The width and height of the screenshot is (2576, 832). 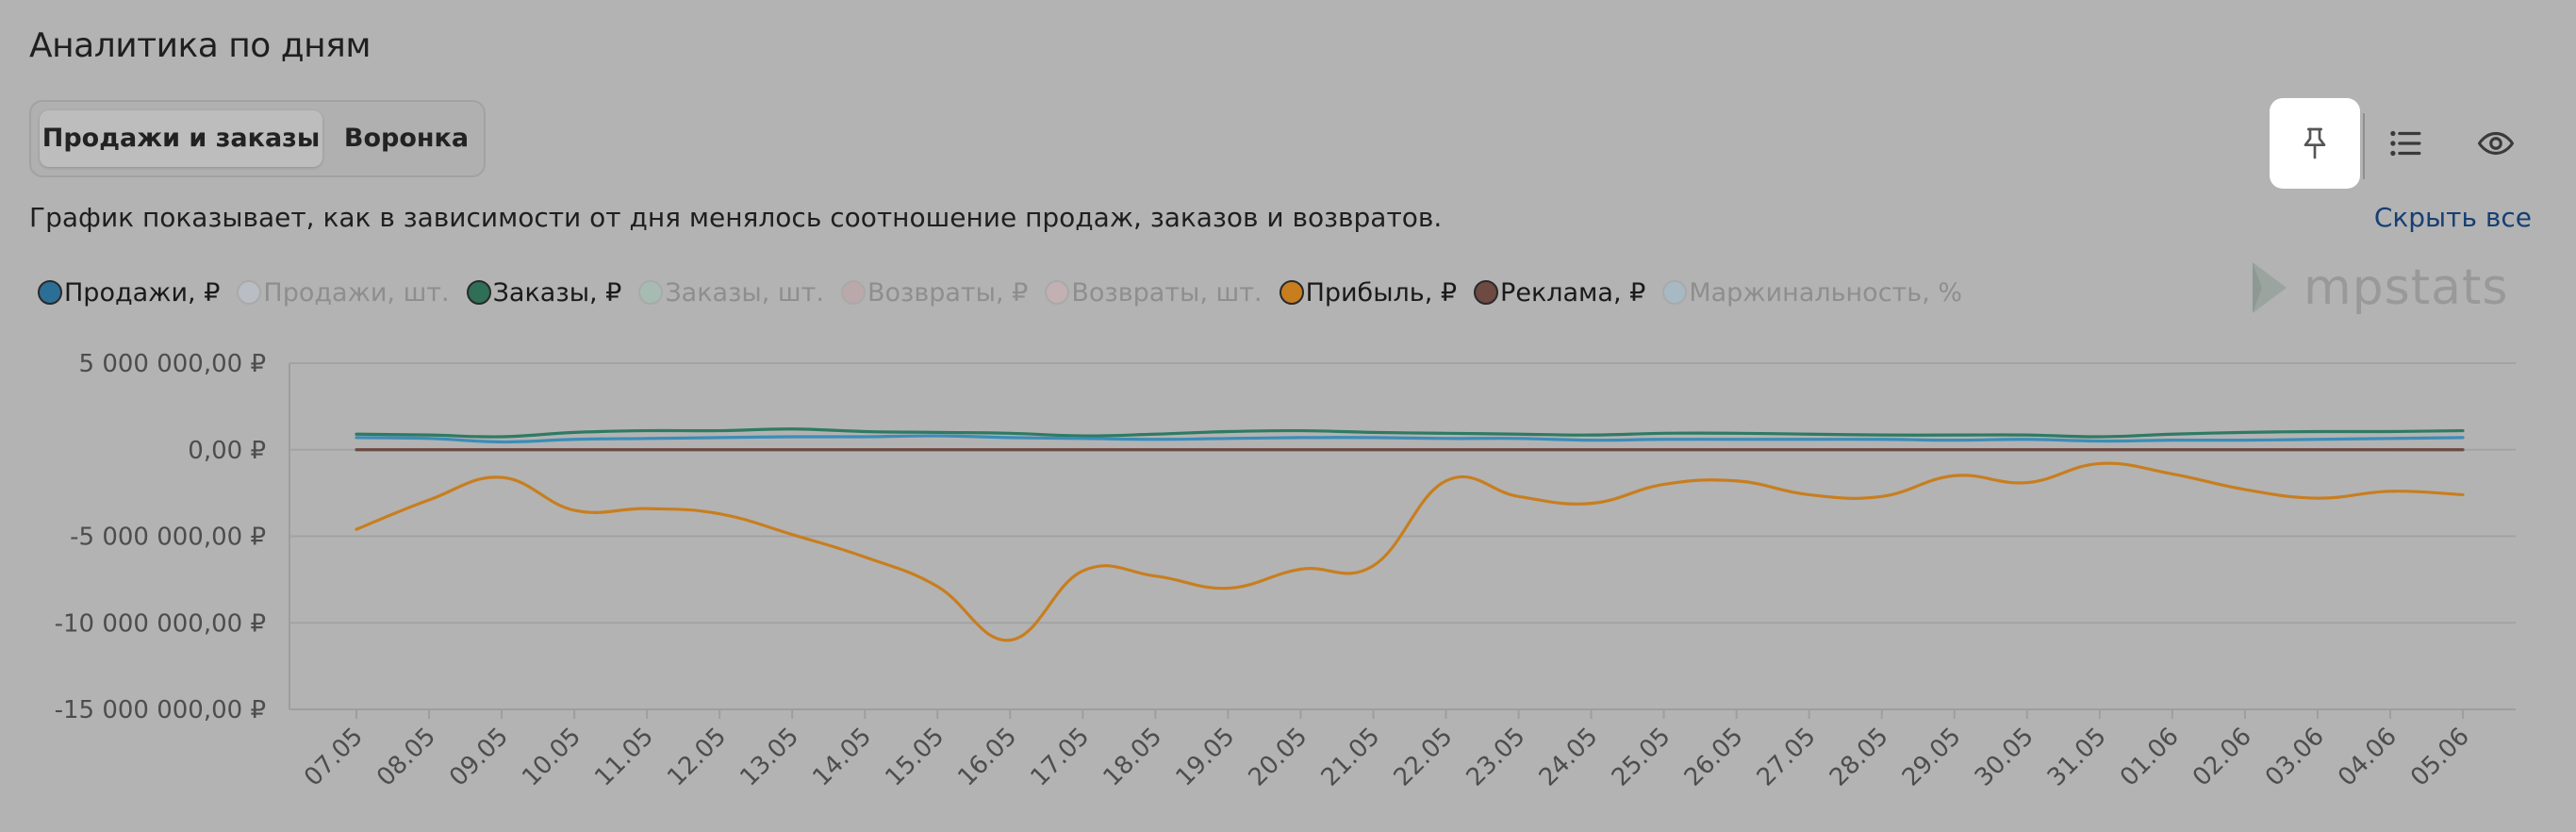 I want to click on x-tick-label: 30.05, so click(x=2004, y=757).